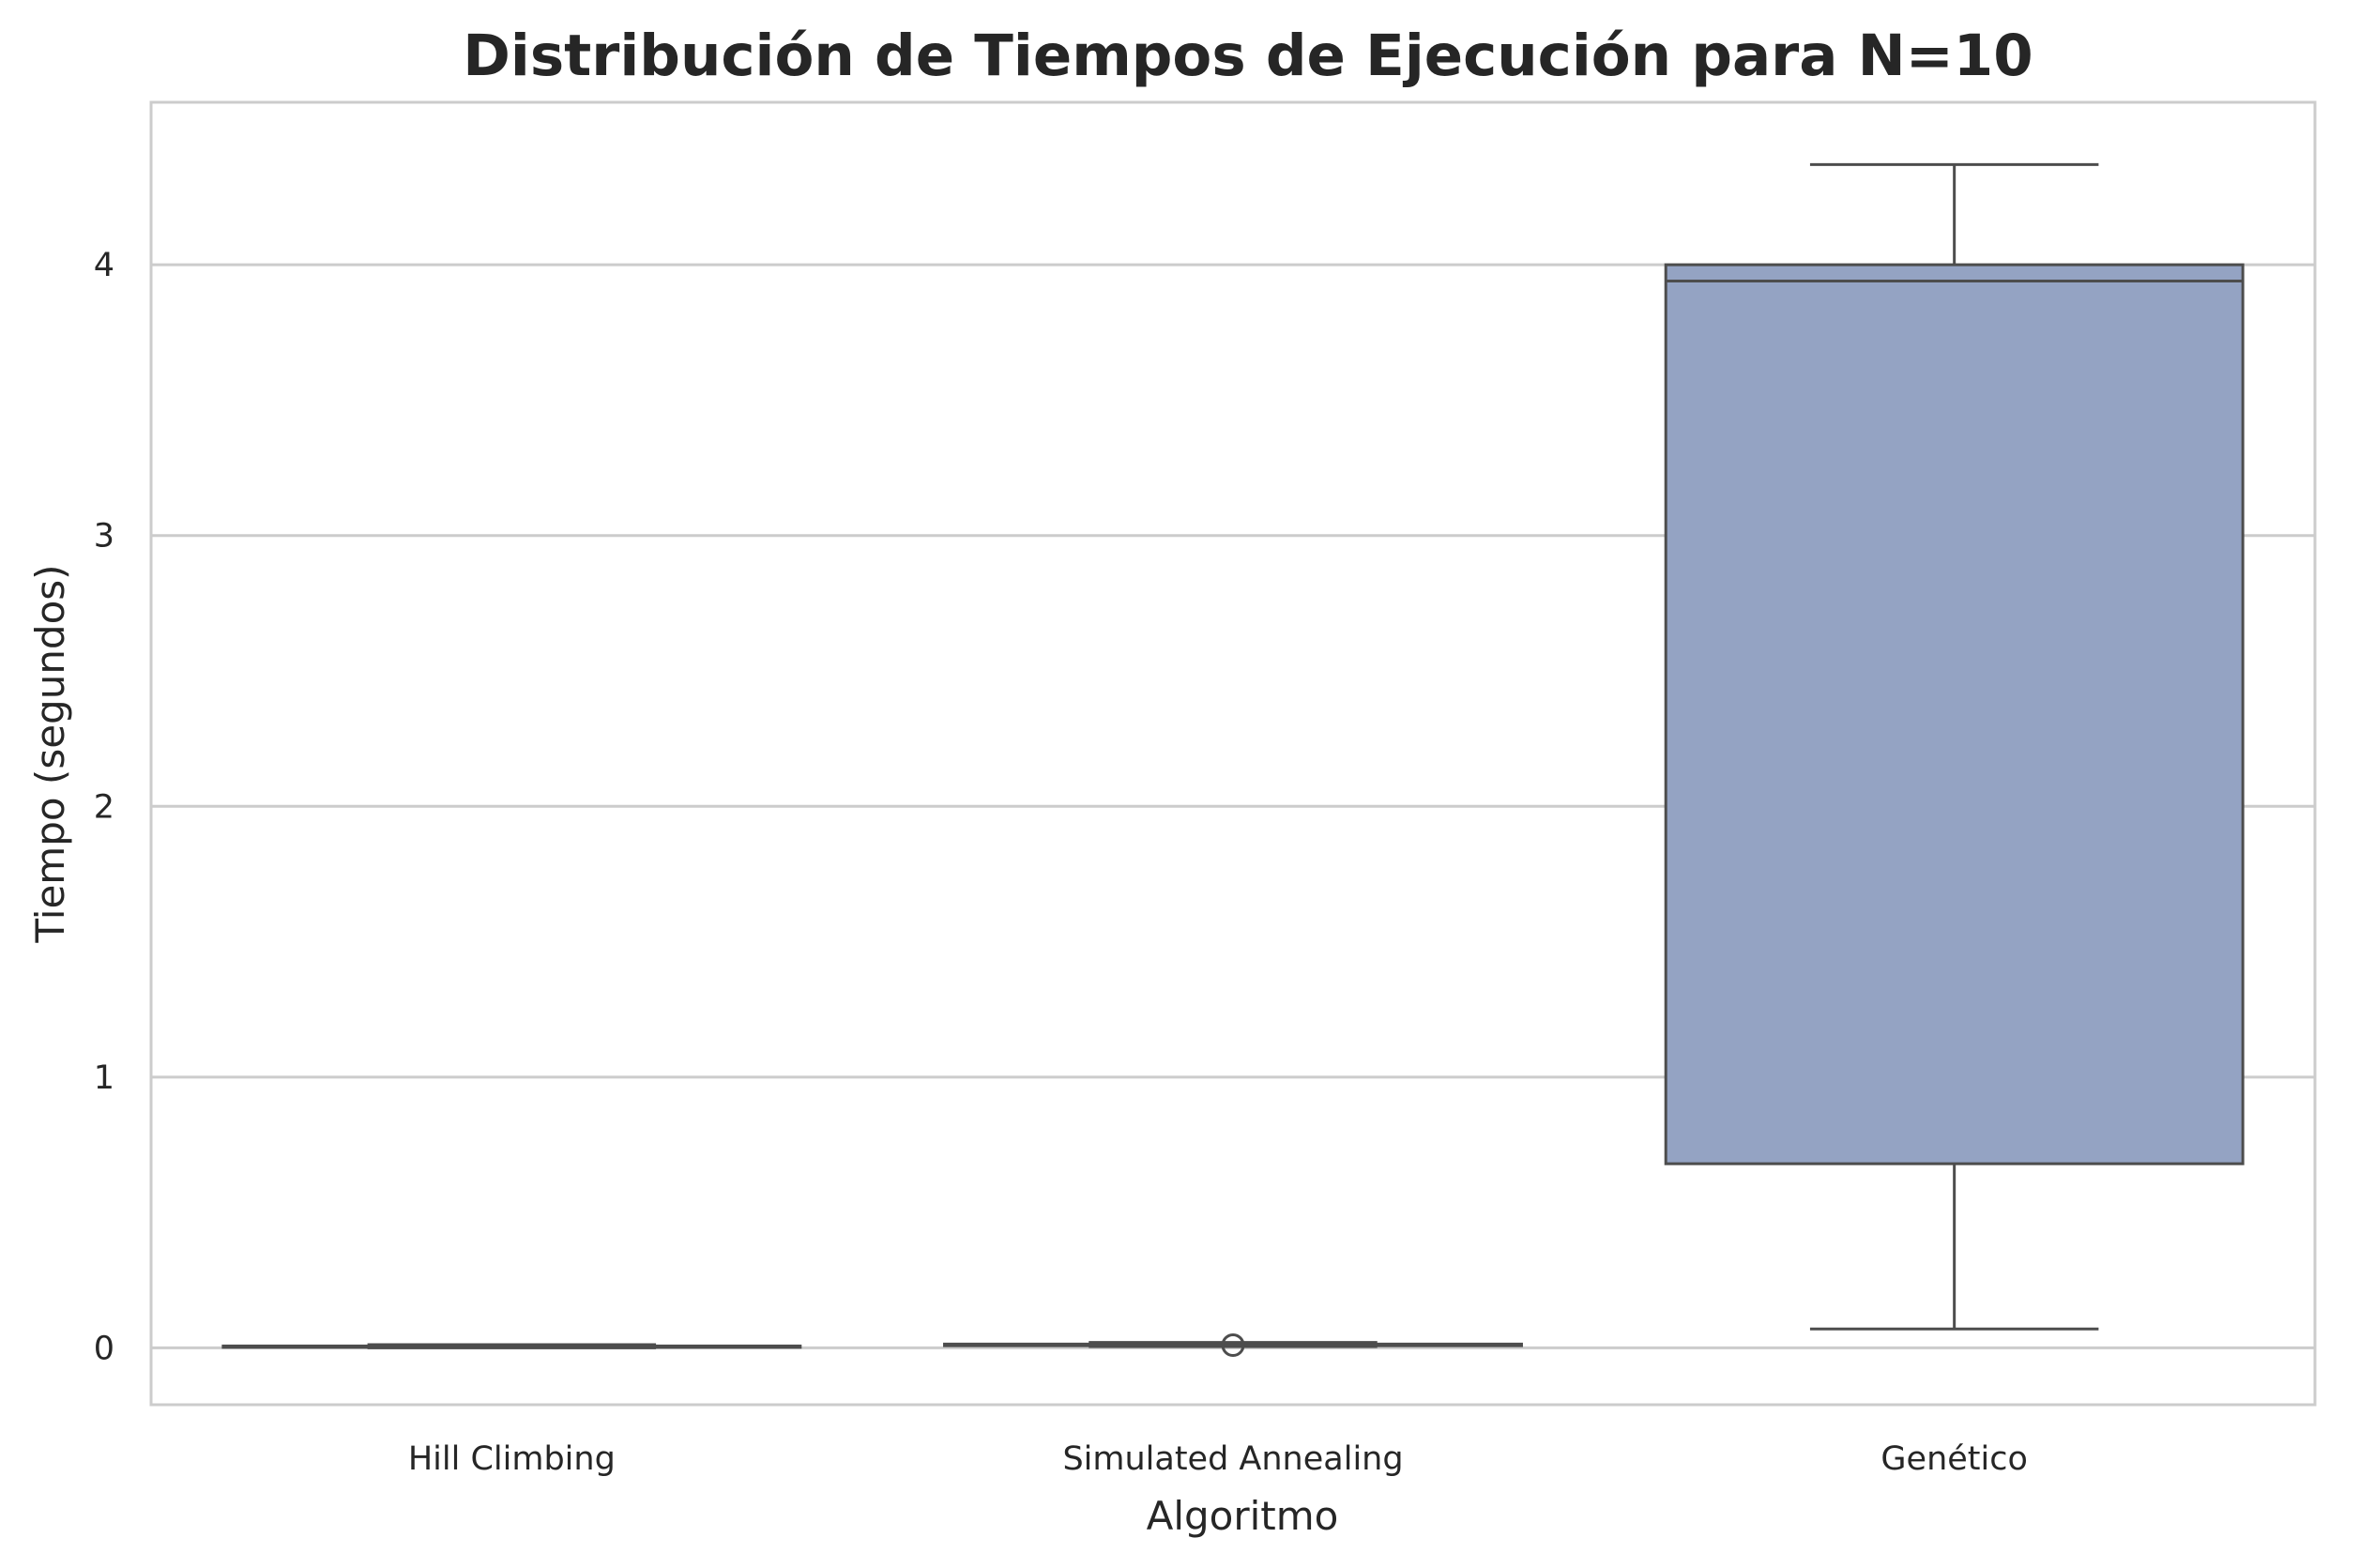 This screenshot has width=2360, height=1568. What do you see at coordinates (104, 1348) in the screenshot?
I see `y-tick-label-0: 0` at bounding box center [104, 1348].